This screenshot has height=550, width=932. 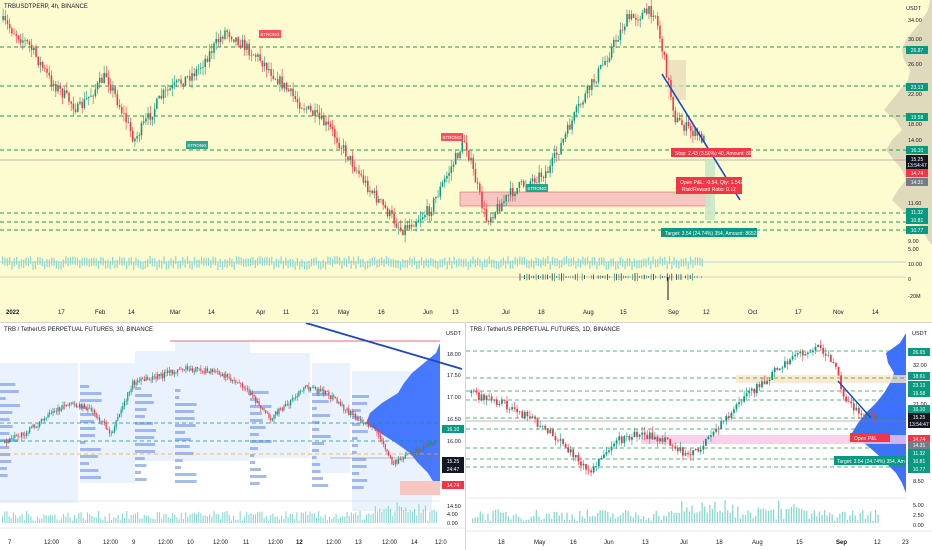 I want to click on br-price-badge-label: 14.74, so click(x=919, y=440).